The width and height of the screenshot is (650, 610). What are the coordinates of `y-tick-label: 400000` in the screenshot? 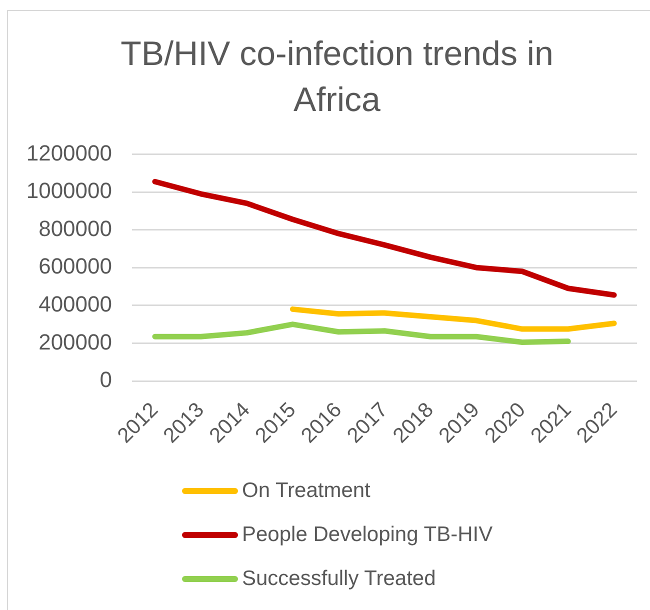 It's located at (75, 303).